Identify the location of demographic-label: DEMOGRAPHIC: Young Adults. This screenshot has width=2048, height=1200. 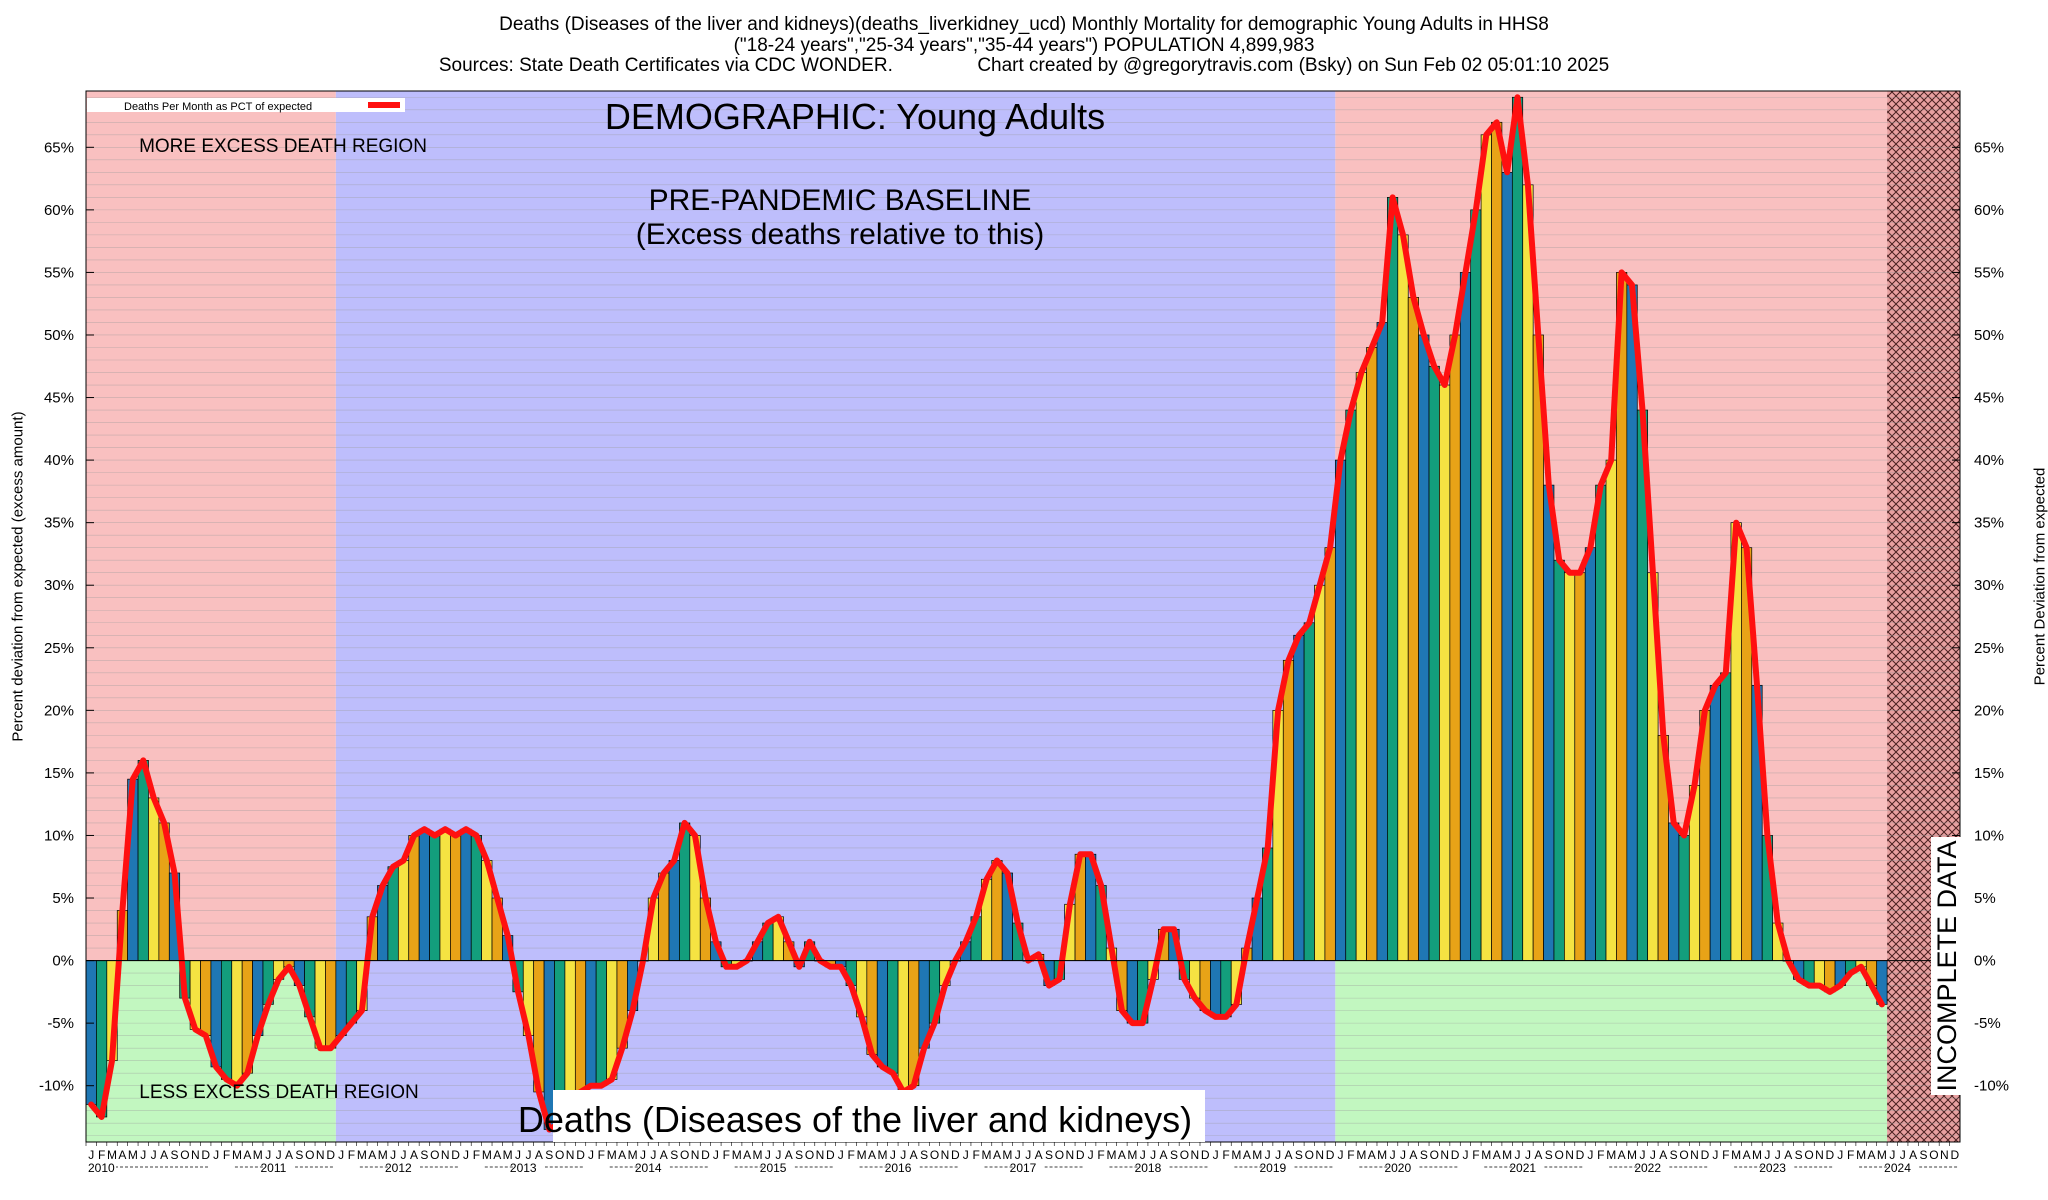
(855, 116).